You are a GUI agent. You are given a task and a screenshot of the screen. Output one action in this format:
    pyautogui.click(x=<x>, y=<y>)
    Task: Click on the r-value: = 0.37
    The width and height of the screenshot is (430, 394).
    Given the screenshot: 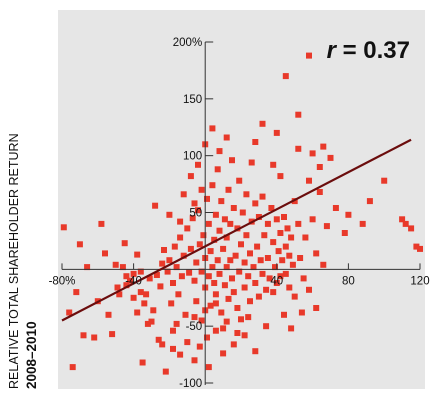 What is the action you would take?
    pyautogui.click(x=373, y=50)
    